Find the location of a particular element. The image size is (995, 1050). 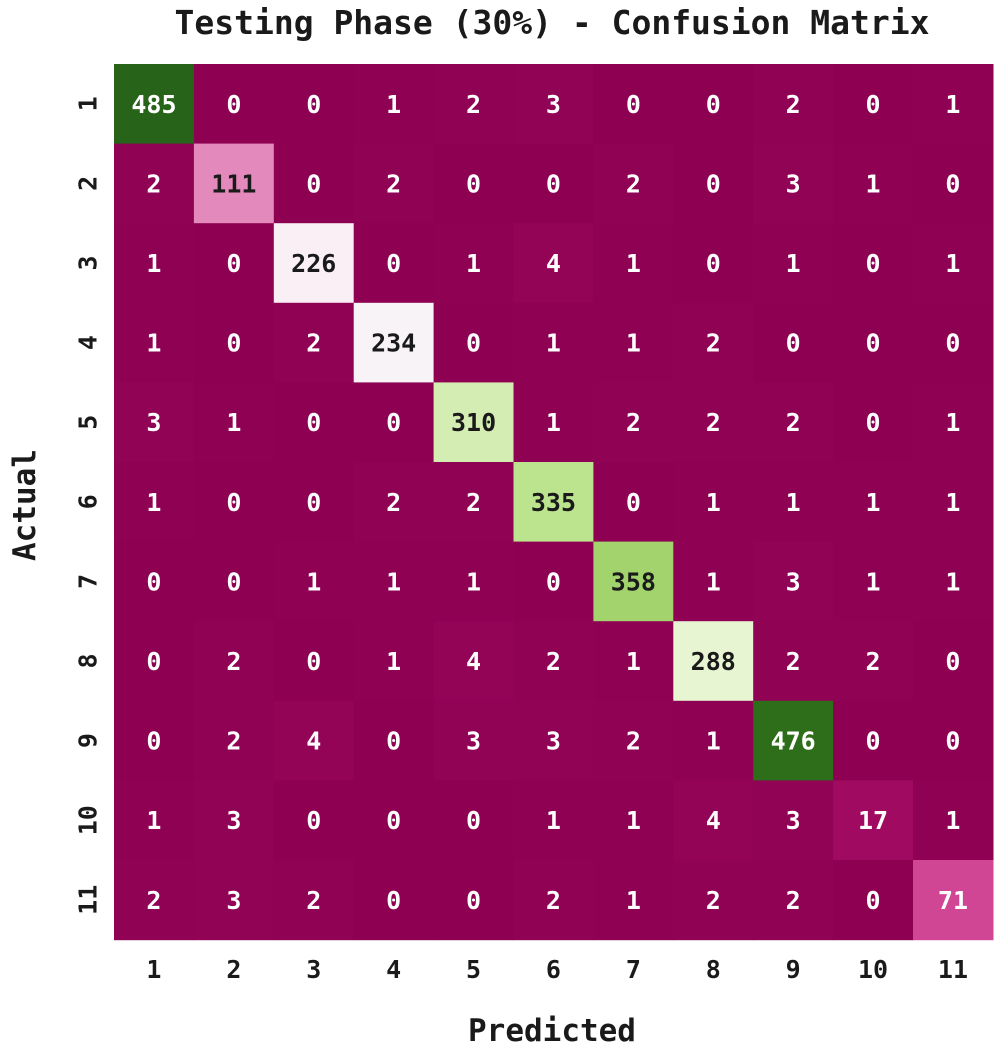

cell-value-r1-c5: 2 is located at coordinates (473, 104).